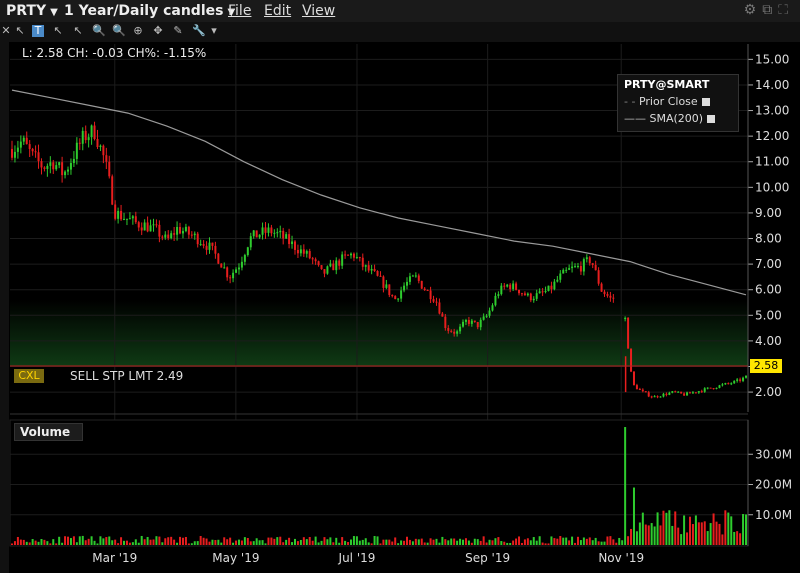  Describe the element at coordinates (38, 31) in the screenshot. I see `text-tool-icon: T` at that location.